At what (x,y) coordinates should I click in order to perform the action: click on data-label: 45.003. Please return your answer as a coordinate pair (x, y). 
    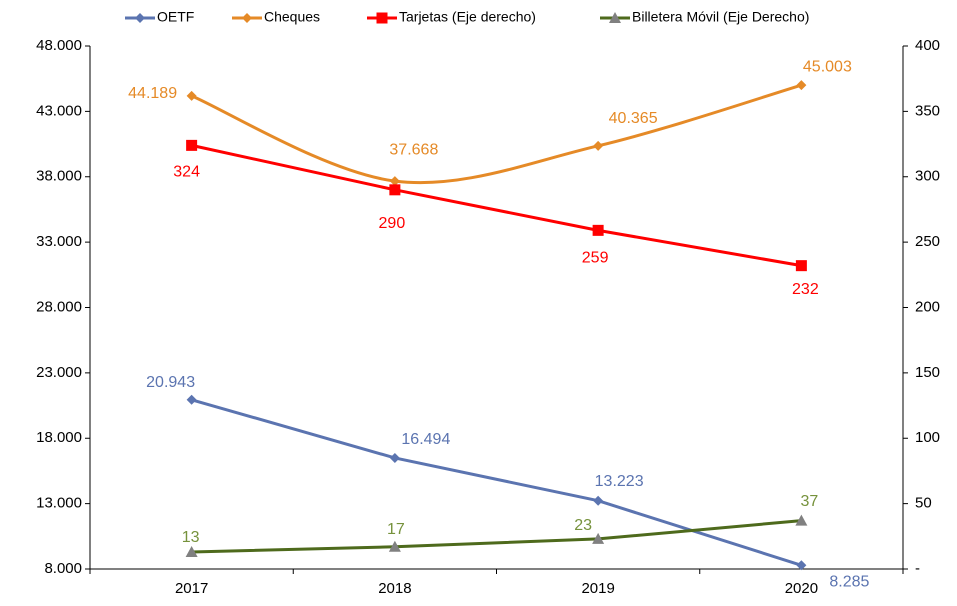
    Looking at the image, I should click on (827, 66).